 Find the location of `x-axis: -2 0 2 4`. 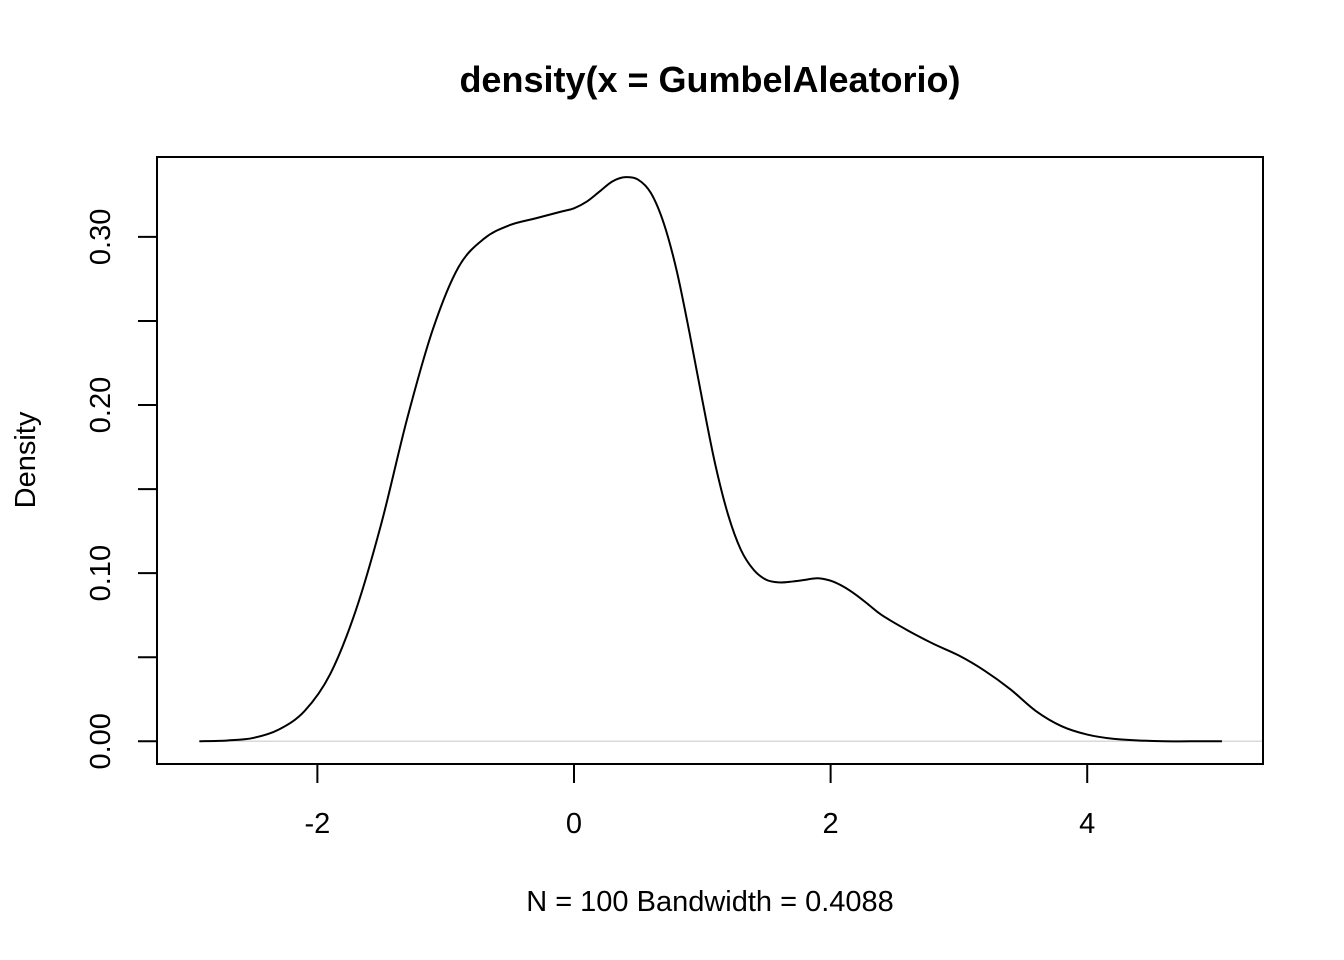

x-axis: -2 0 2 4 is located at coordinates (699, 801).